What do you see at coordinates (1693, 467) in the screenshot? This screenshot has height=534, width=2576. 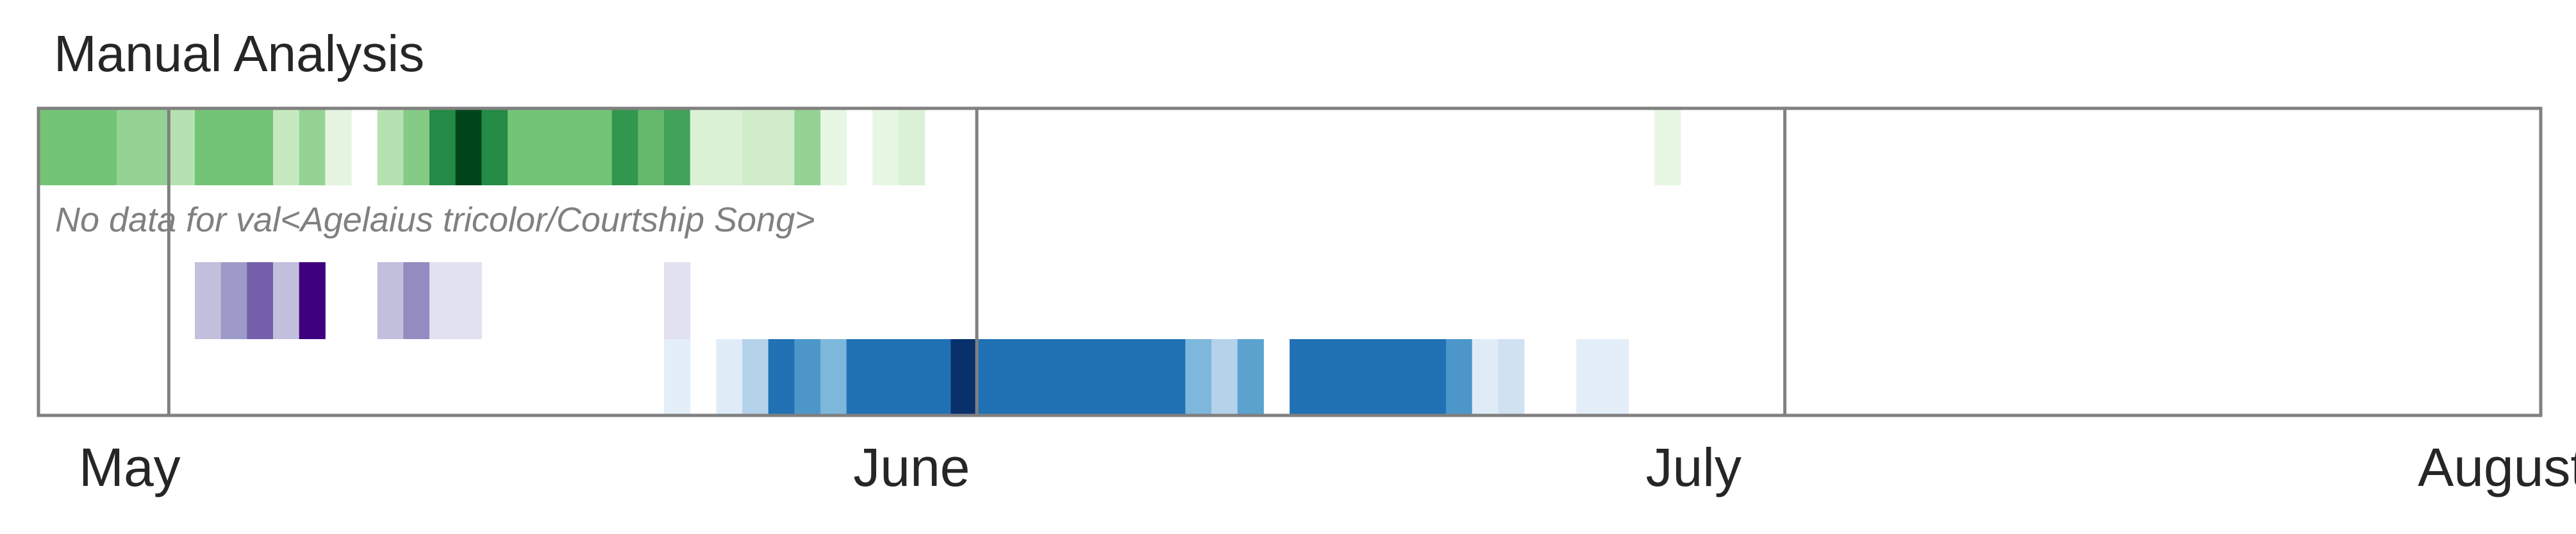 I see `x-tick-label: July` at bounding box center [1693, 467].